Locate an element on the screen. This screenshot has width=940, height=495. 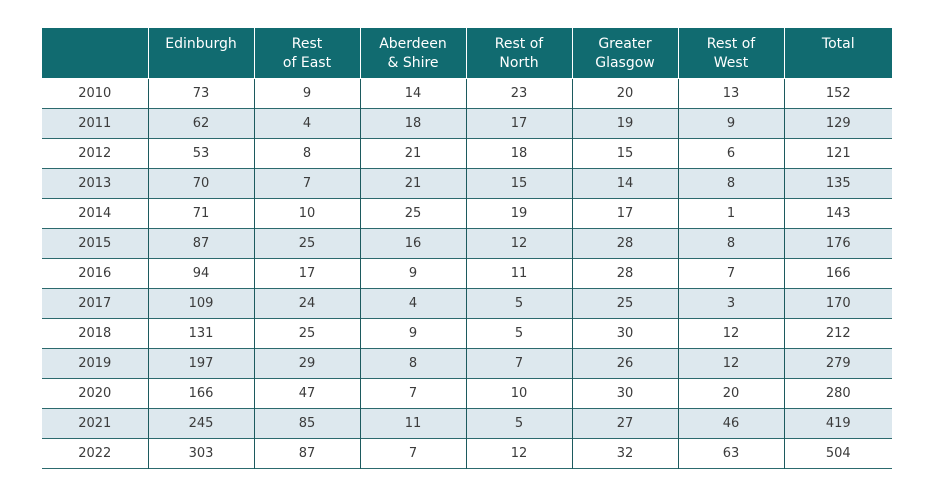
column-header-line: Greater is located at coordinates (625, 44).